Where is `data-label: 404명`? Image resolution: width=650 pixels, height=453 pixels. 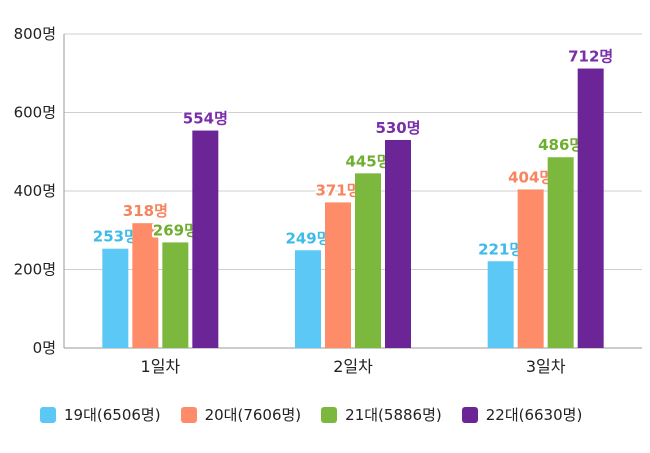
data-label: 404명 is located at coordinates (530, 177).